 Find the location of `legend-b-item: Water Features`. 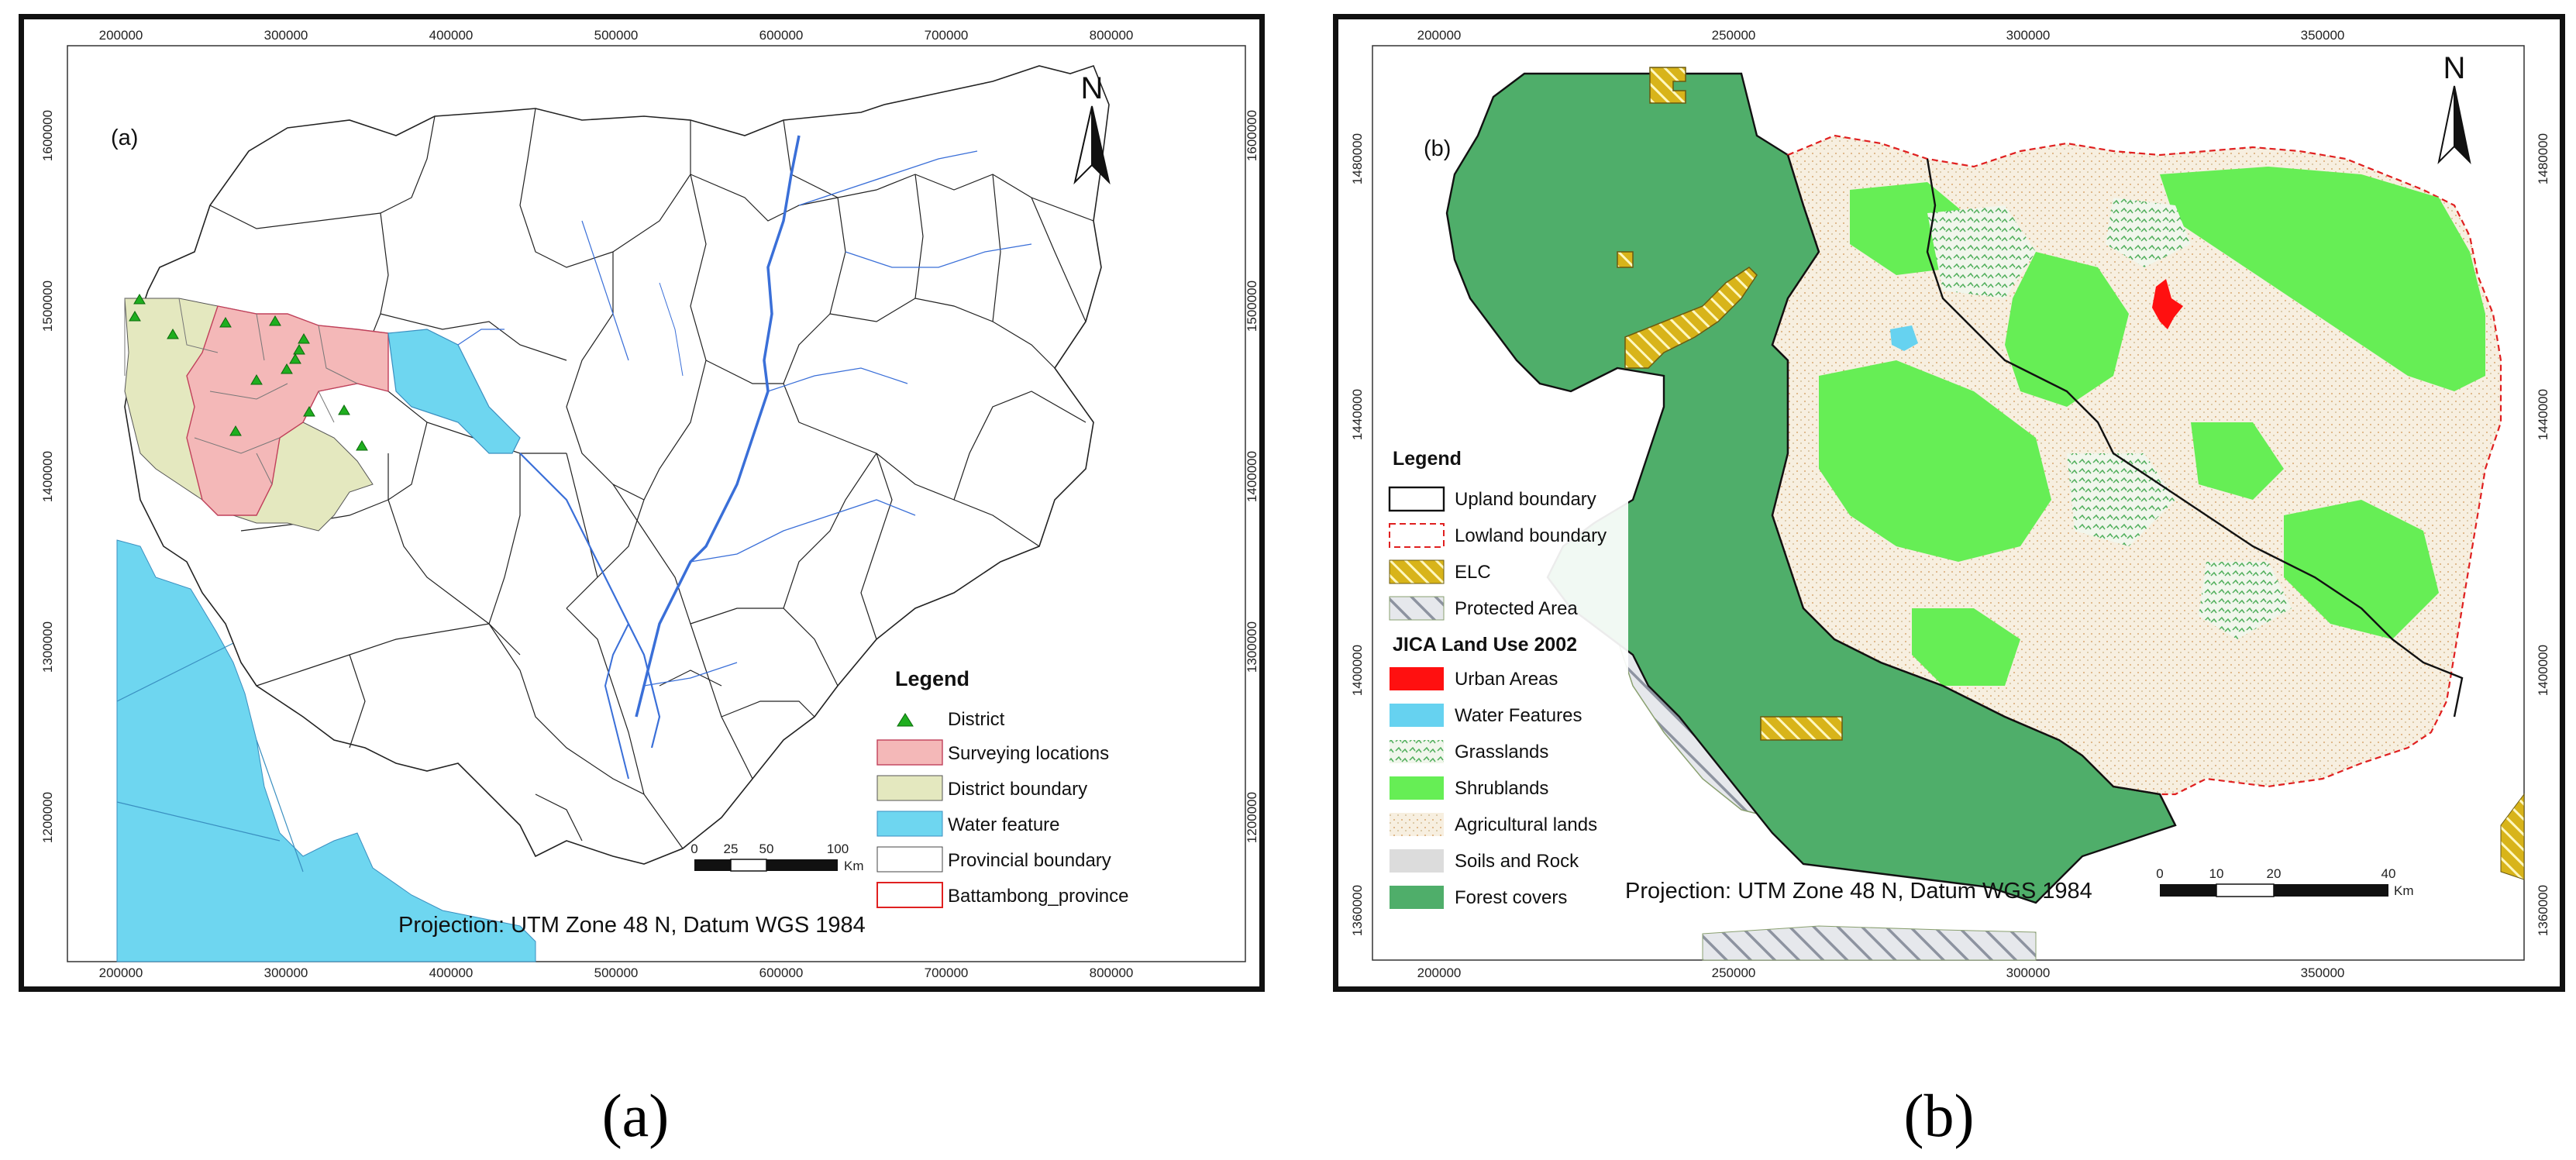

legend-b-item: Water Features is located at coordinates (1518, 715).